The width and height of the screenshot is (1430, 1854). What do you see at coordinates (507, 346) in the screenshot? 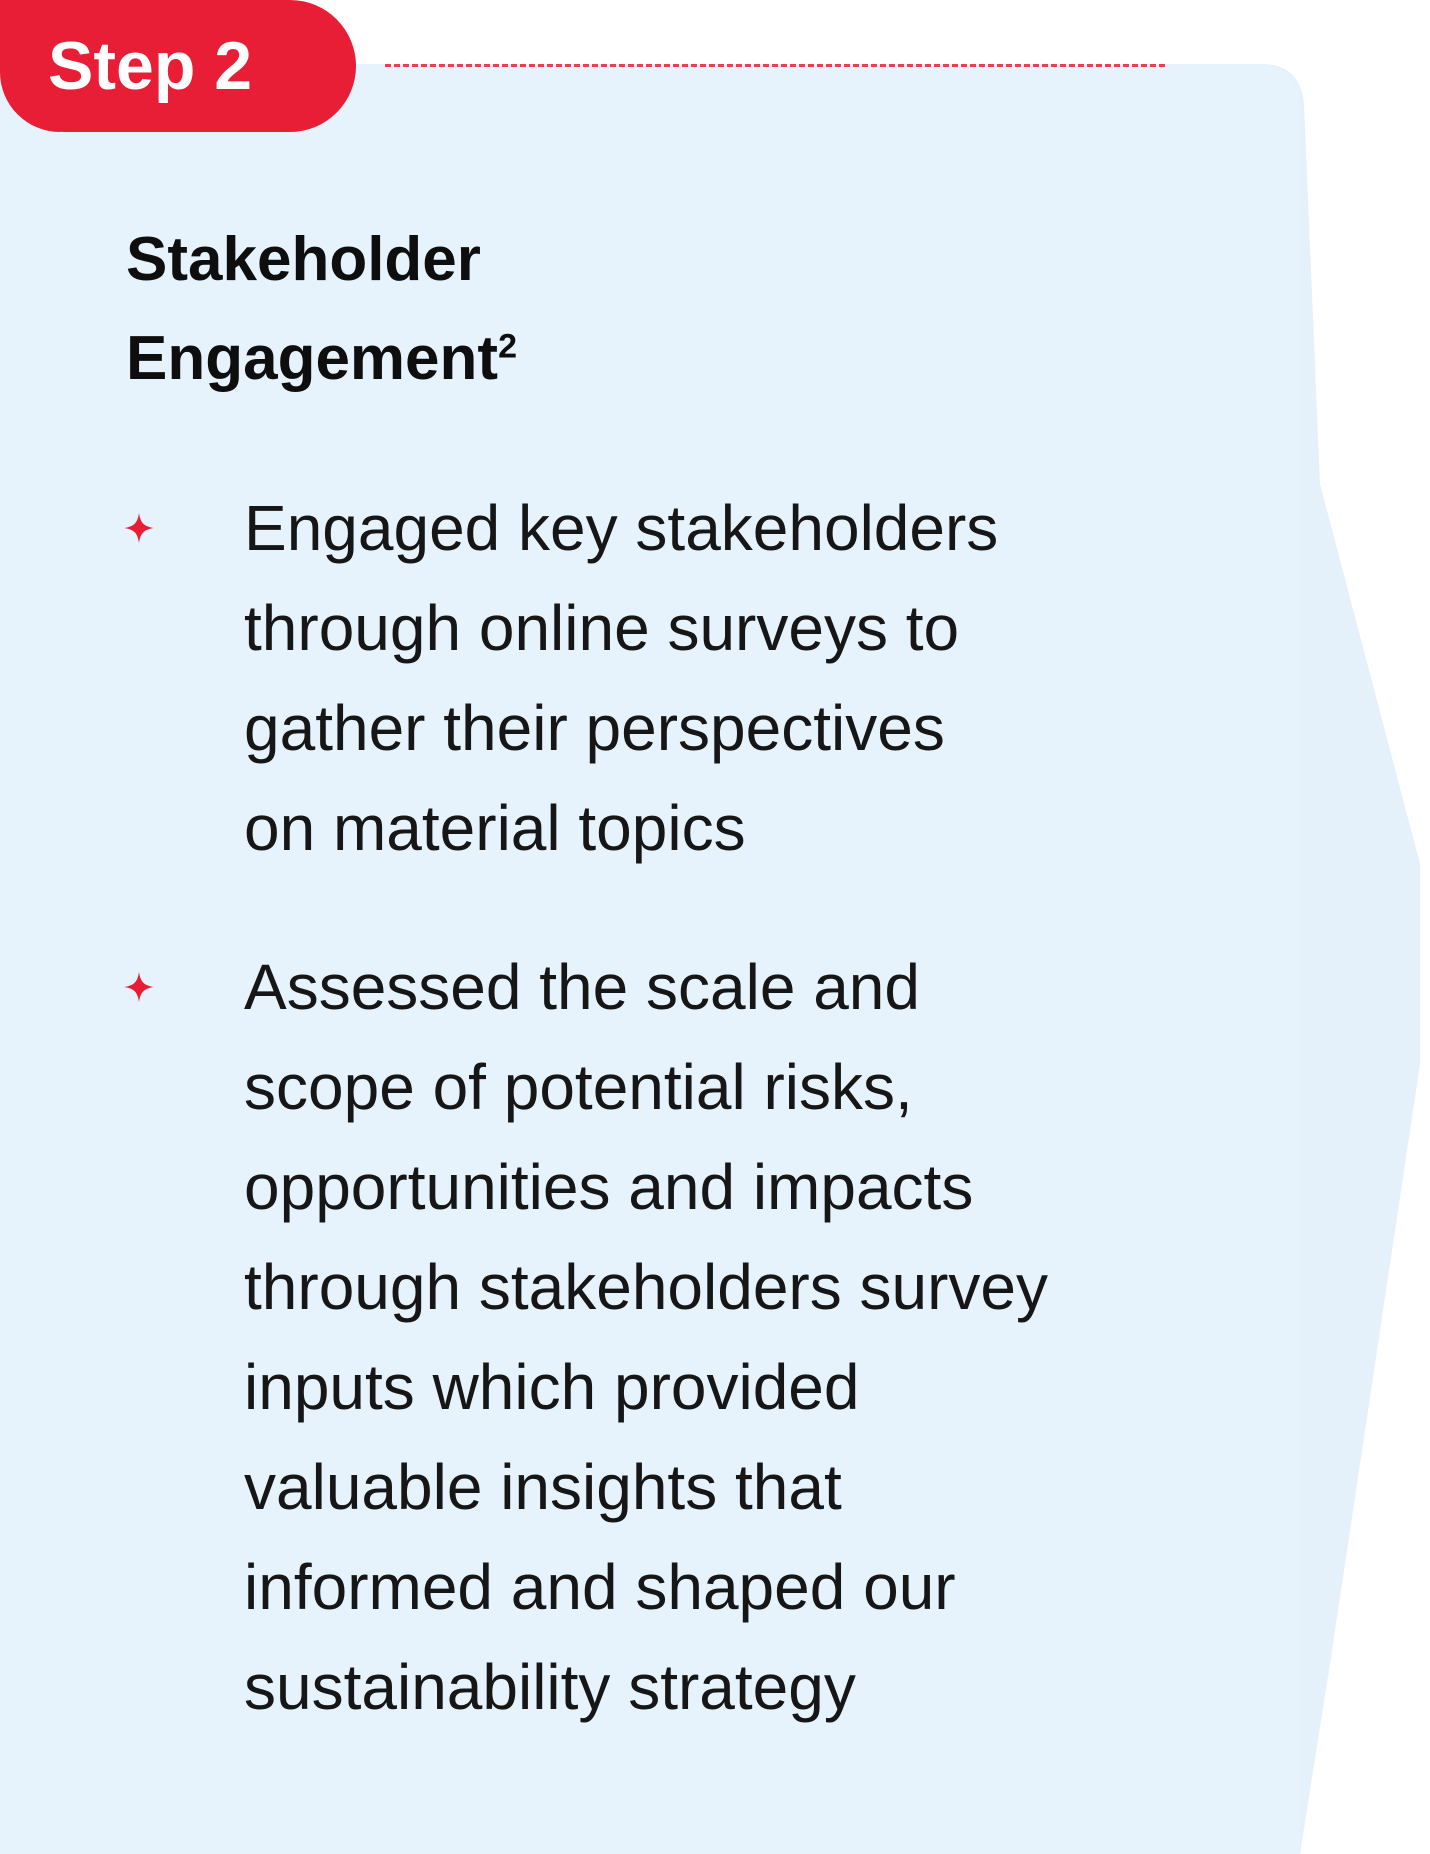
I see `title-footnote: 2` at bounding box center [507, 346].